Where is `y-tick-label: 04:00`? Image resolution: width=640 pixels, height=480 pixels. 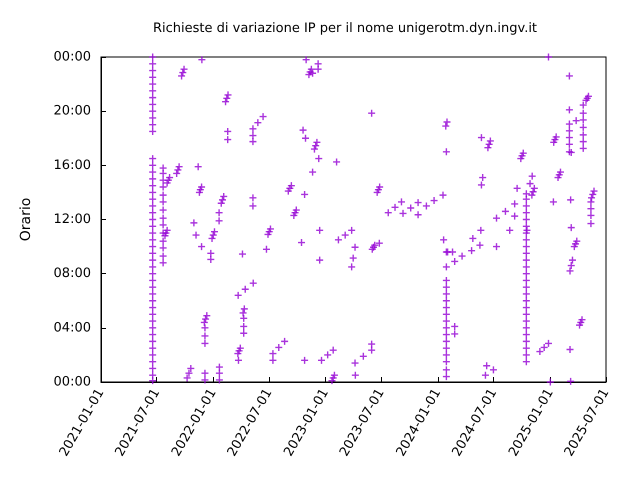
y-tick-label: 04:00 is located at coordinates (72, 328).